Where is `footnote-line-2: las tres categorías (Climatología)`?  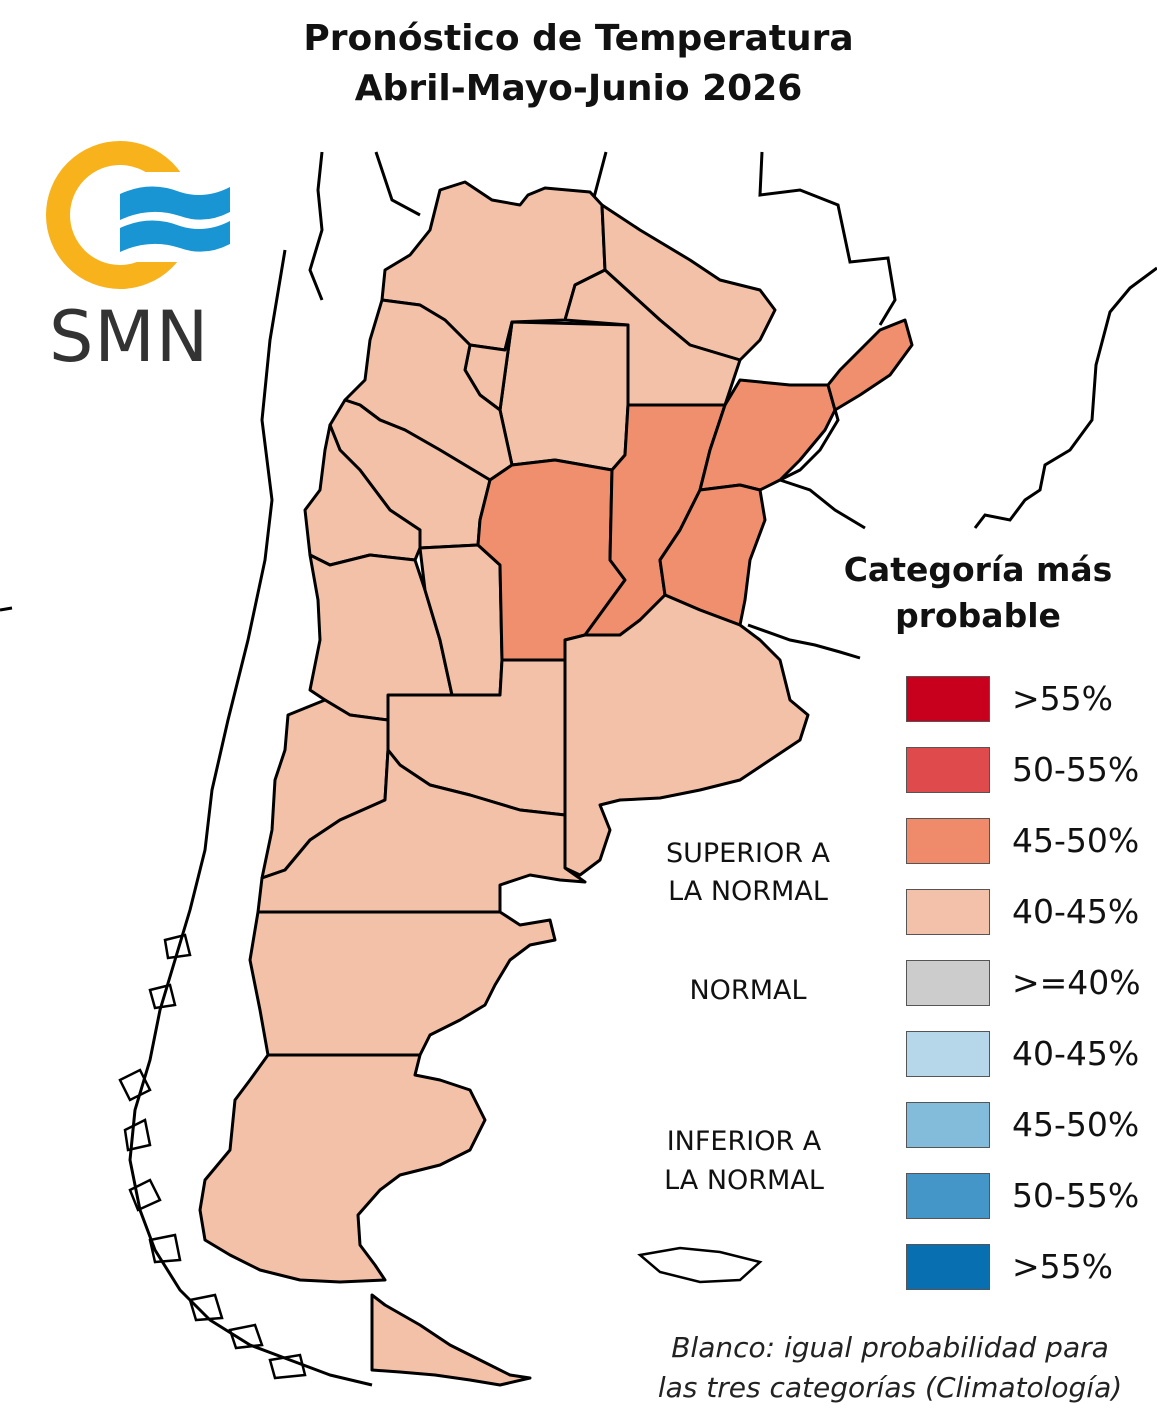 footnote-line-2: las tres categorías (Climatología) is located at coordinates (890, 1387).